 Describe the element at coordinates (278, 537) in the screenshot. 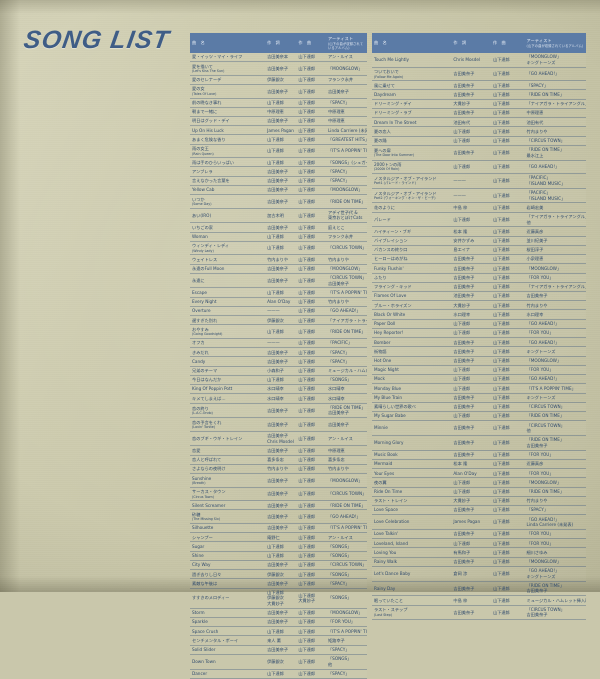

I see `table-row: シャンプー 庵野仁 山下達郎 アン・ルイス` at that location.